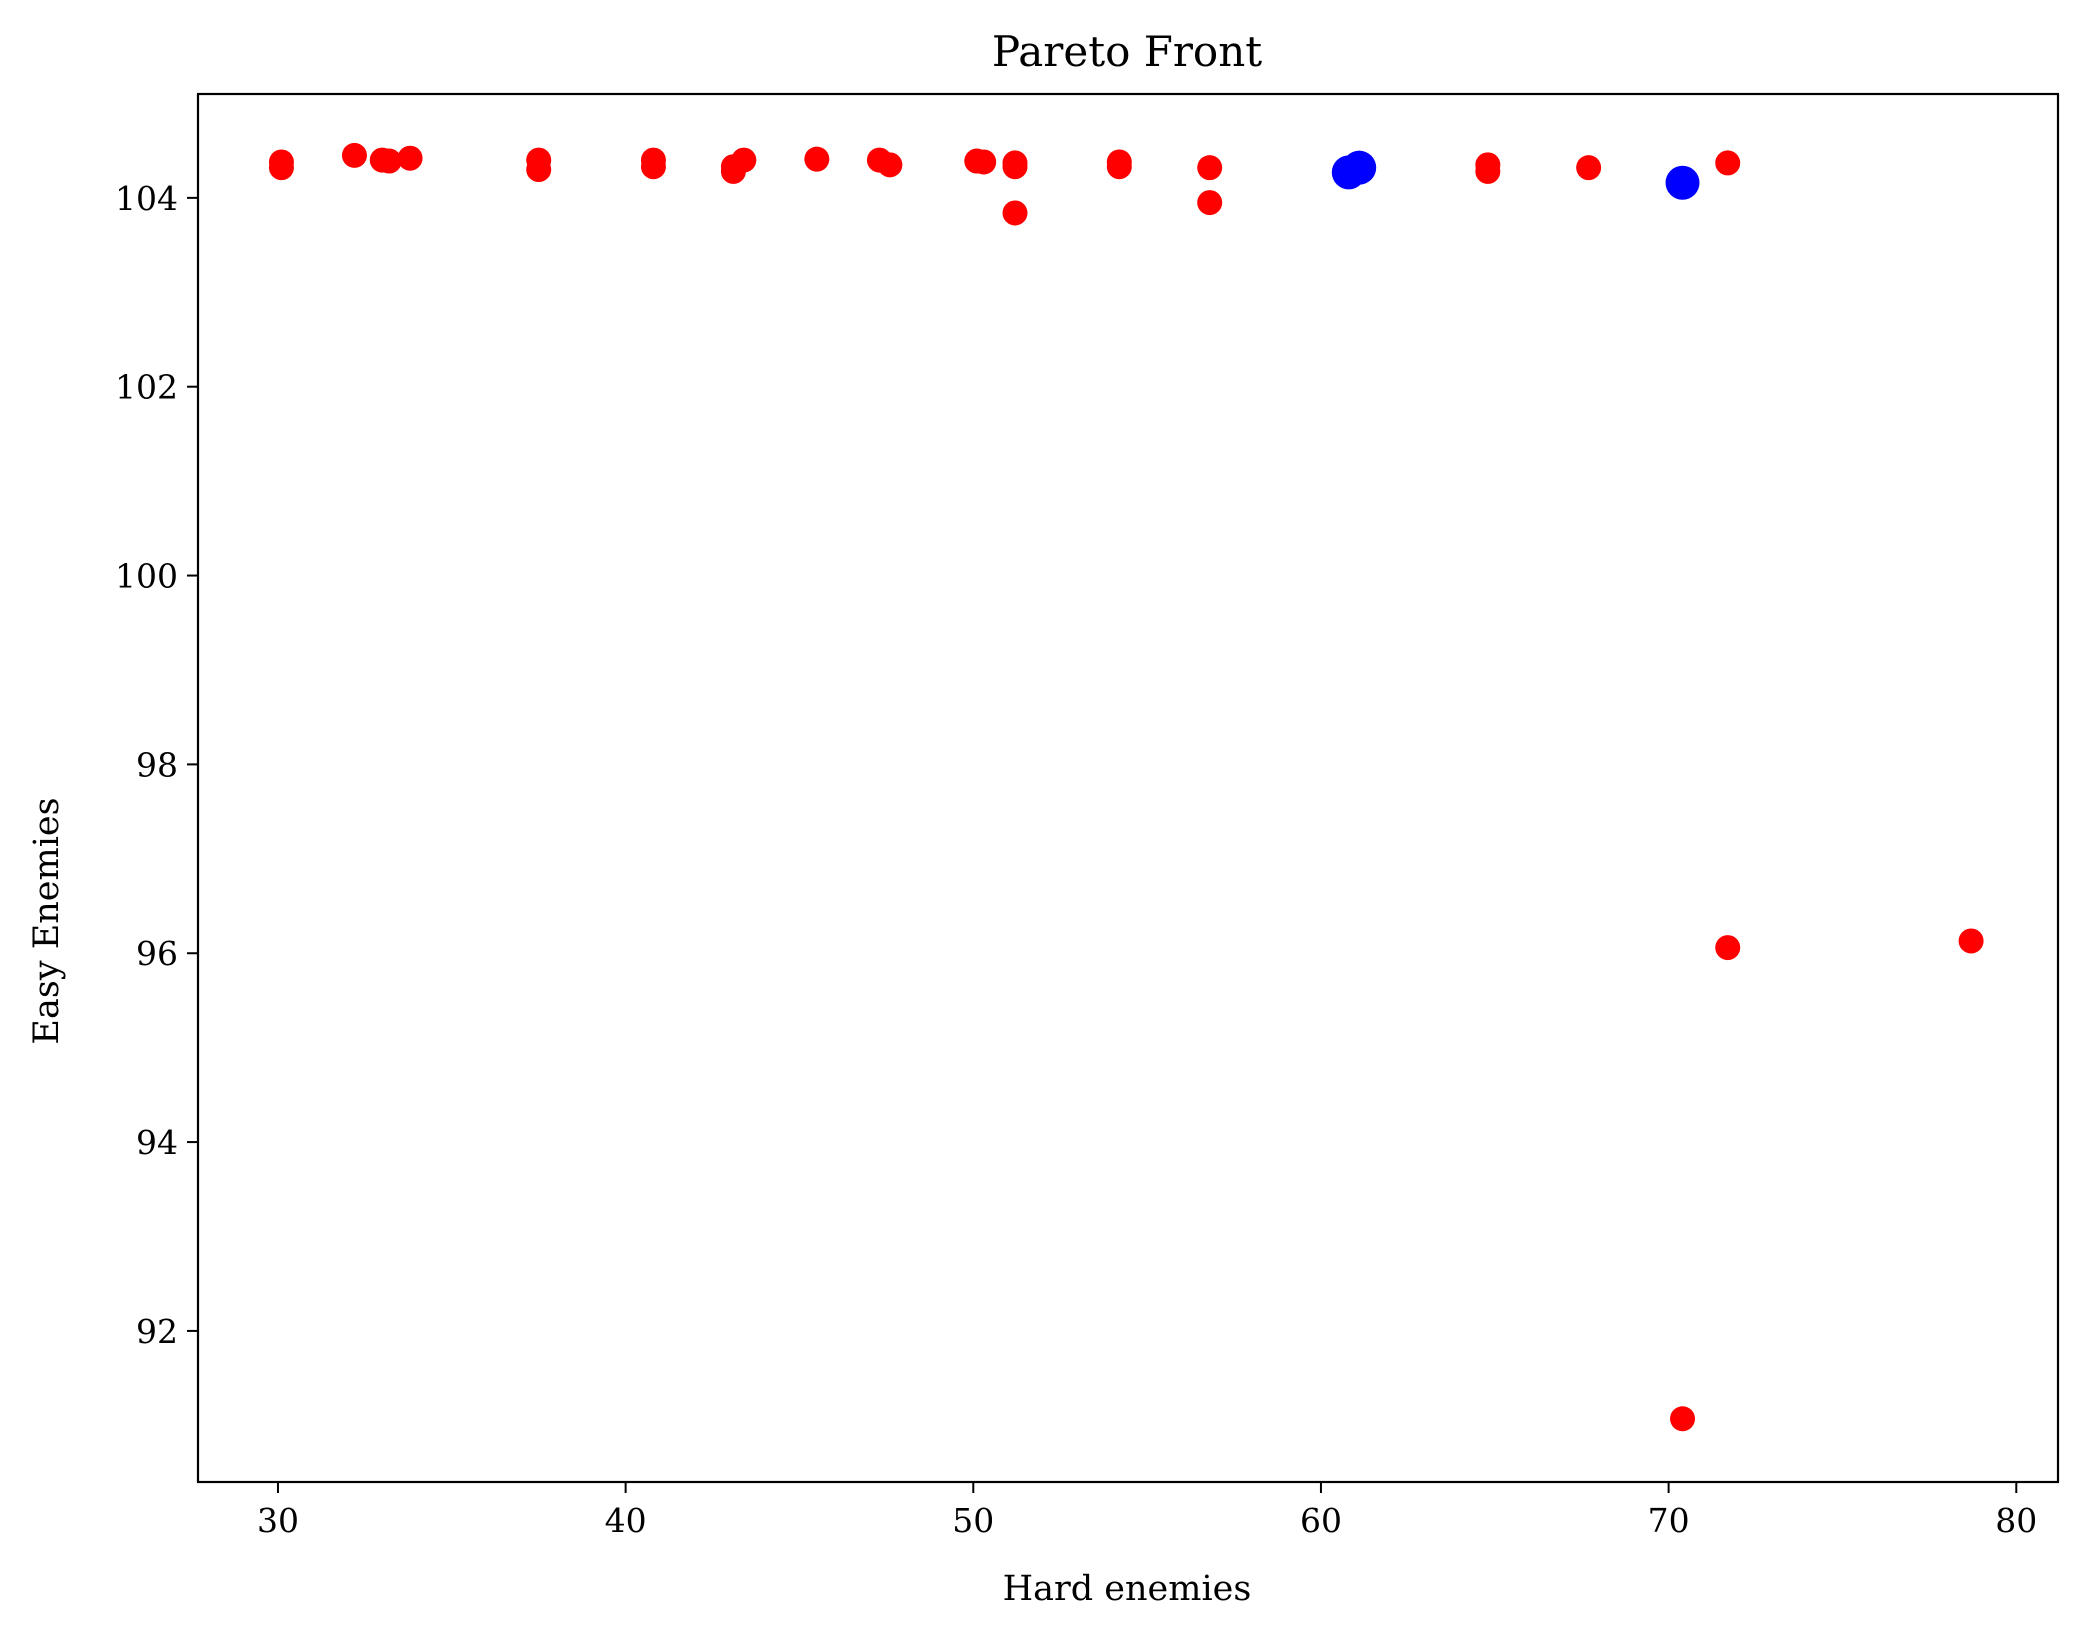 This screenshot has height=1639, width=2087. What do you see at coordinates (146, 198) in the screenshot?
I see `y-tick-label: 104` at bounding box center [146, 198].